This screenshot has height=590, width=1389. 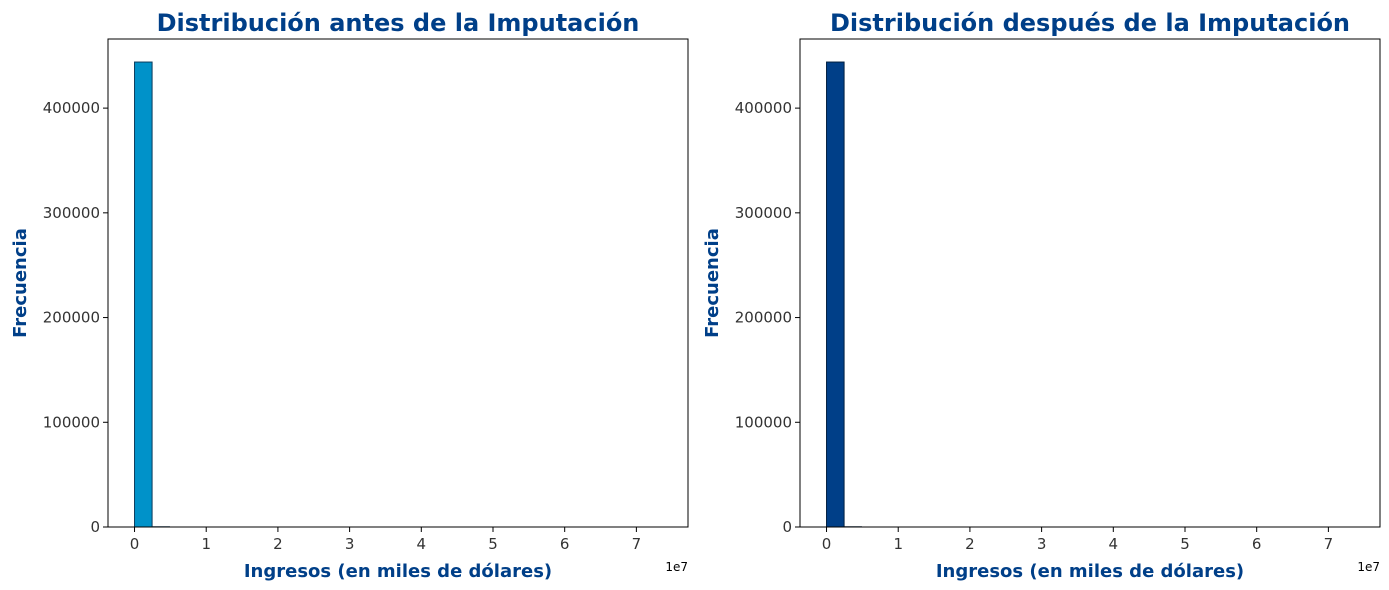 What do you see at coordinates (1090, 23) in the screenshot?
I see `chart-title: Distribución después de la Imputación` at bounding box center [1090, 23].